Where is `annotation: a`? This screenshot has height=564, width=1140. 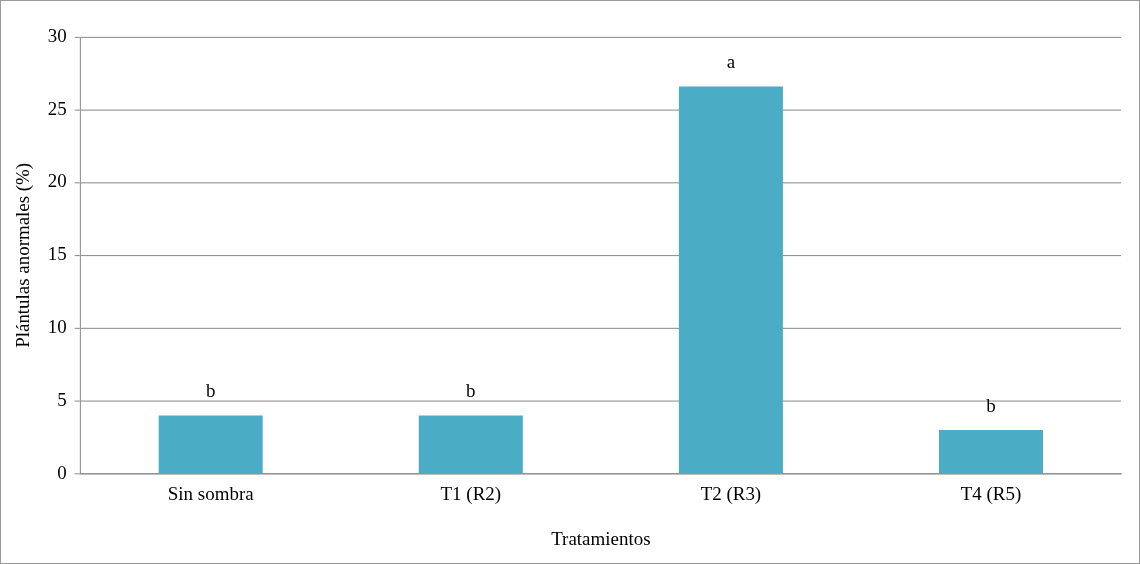 annotation: a is located at coordinates (731, 61).